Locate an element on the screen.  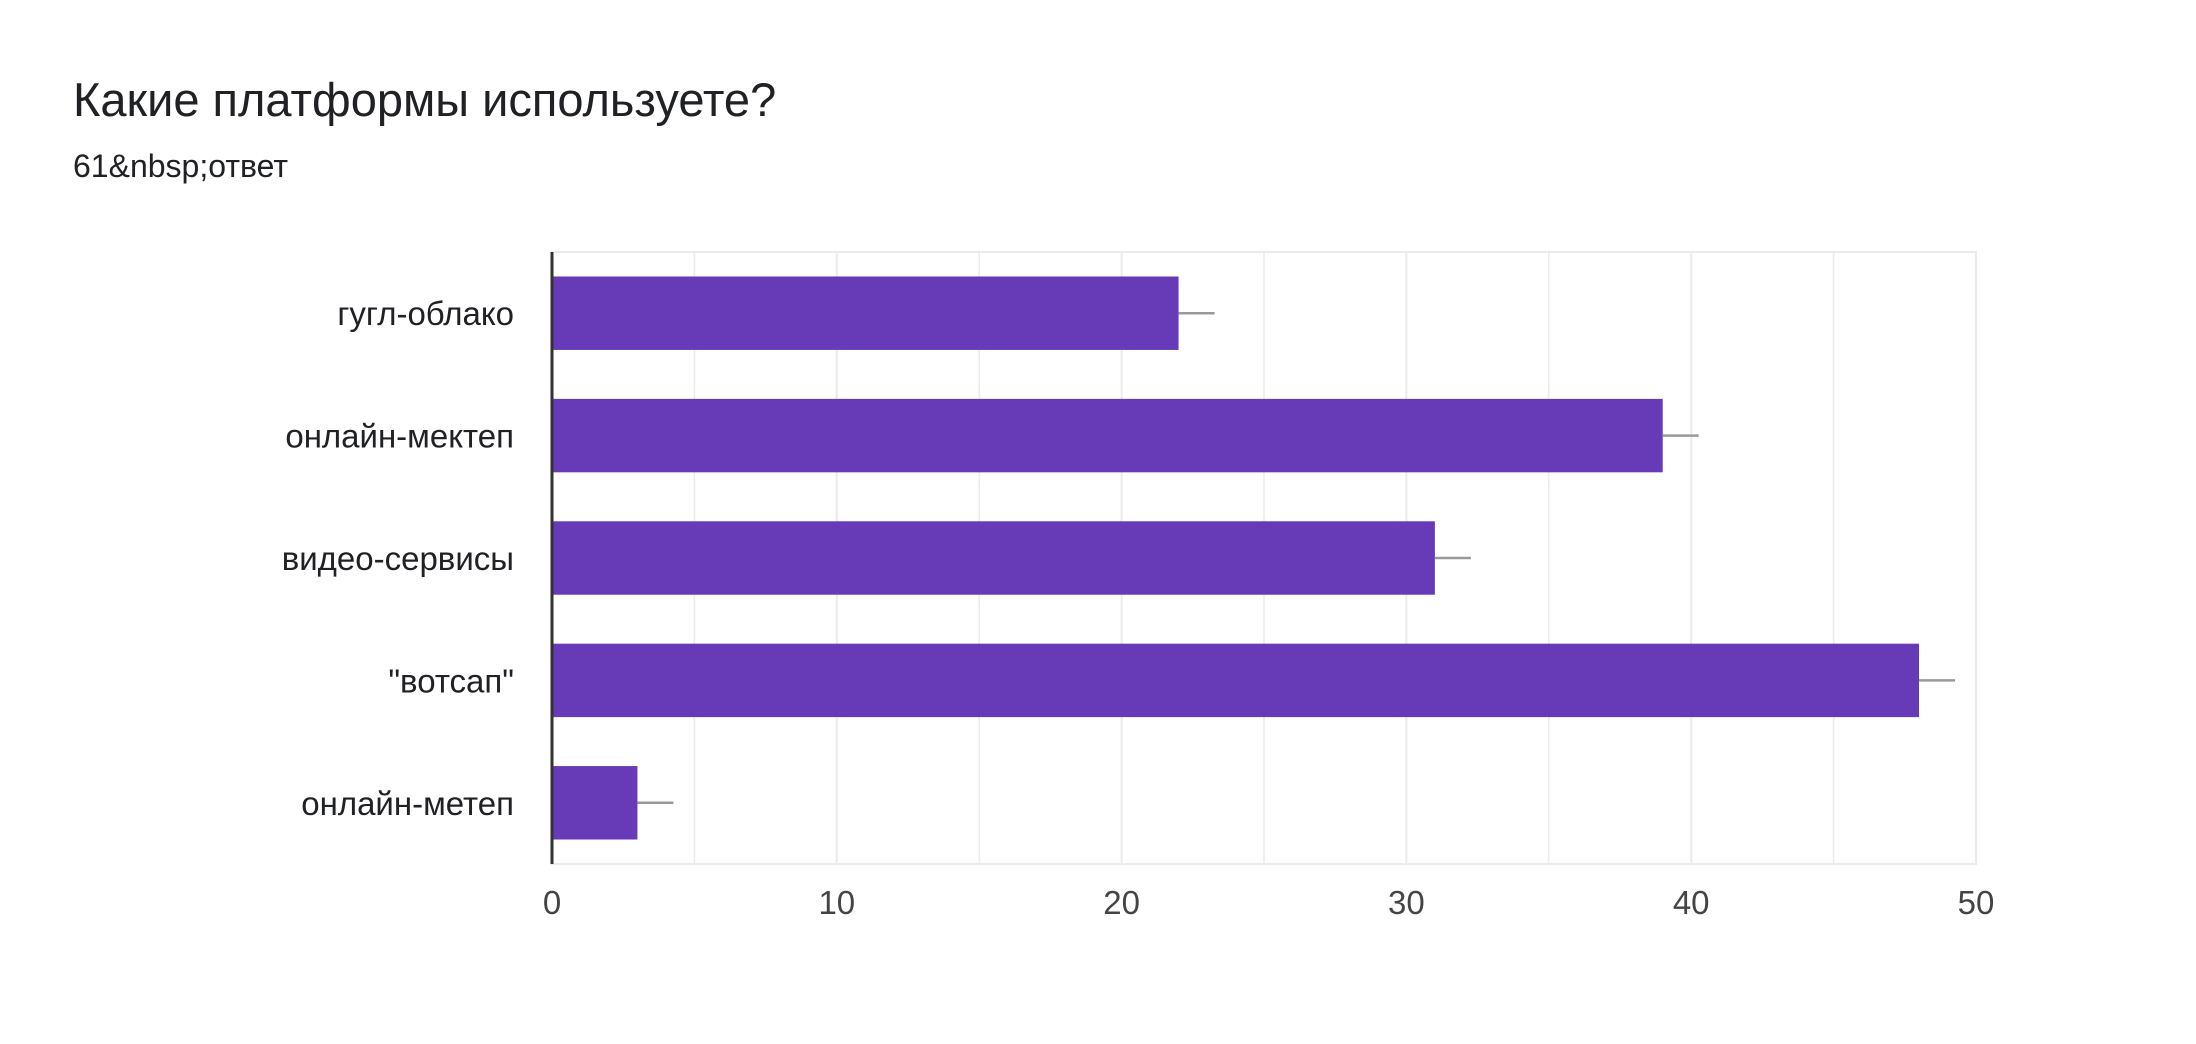
chart-title: Какие платформы используете? is located at coordinates (425, 99).